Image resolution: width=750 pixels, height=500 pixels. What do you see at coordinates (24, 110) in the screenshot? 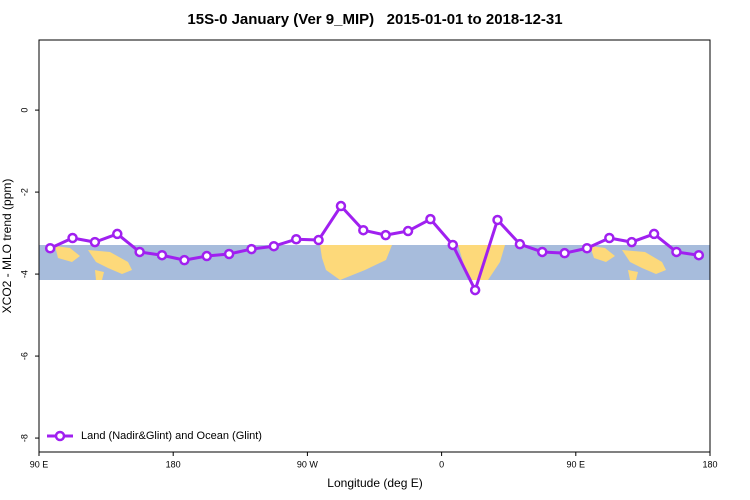
I see `y-tick-label: 0` at bounding box center [24, 110].